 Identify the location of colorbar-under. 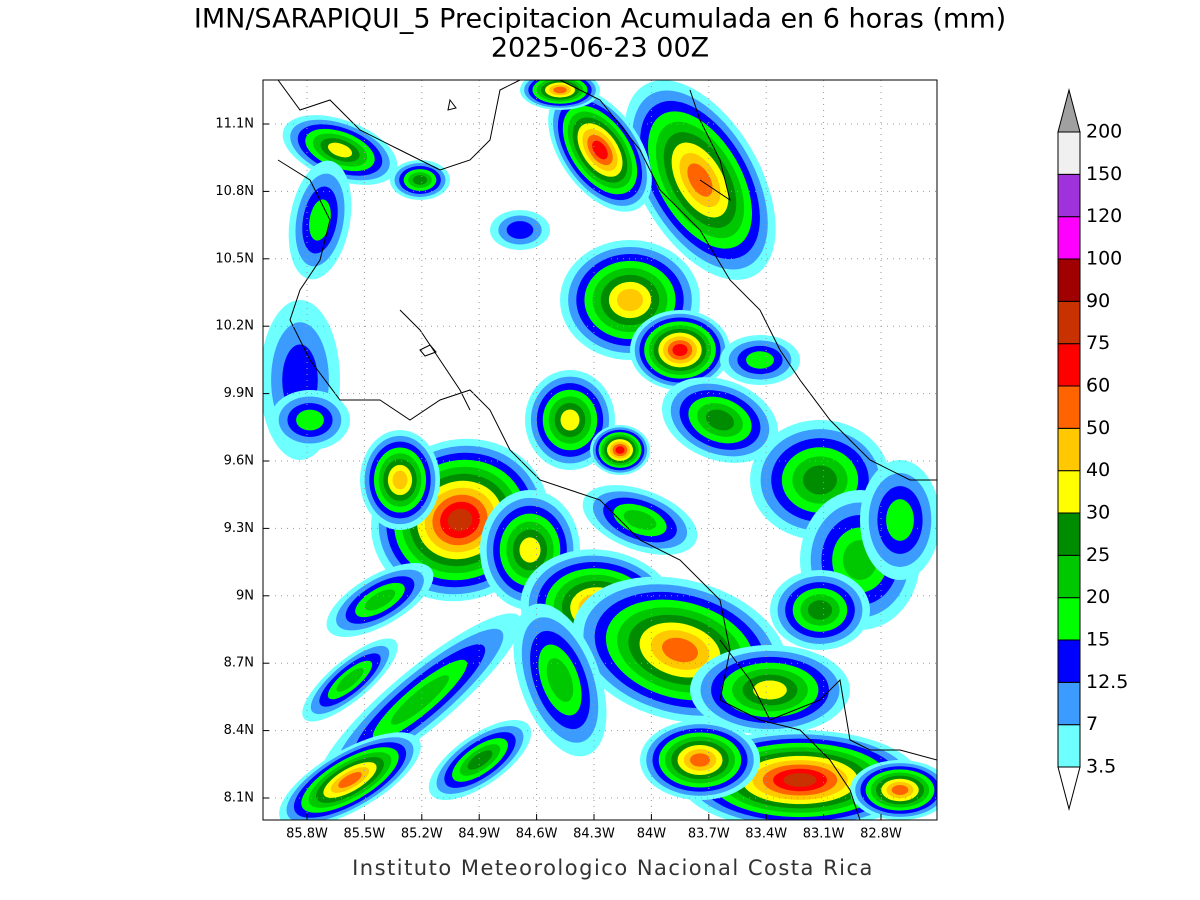
(1069, 788).